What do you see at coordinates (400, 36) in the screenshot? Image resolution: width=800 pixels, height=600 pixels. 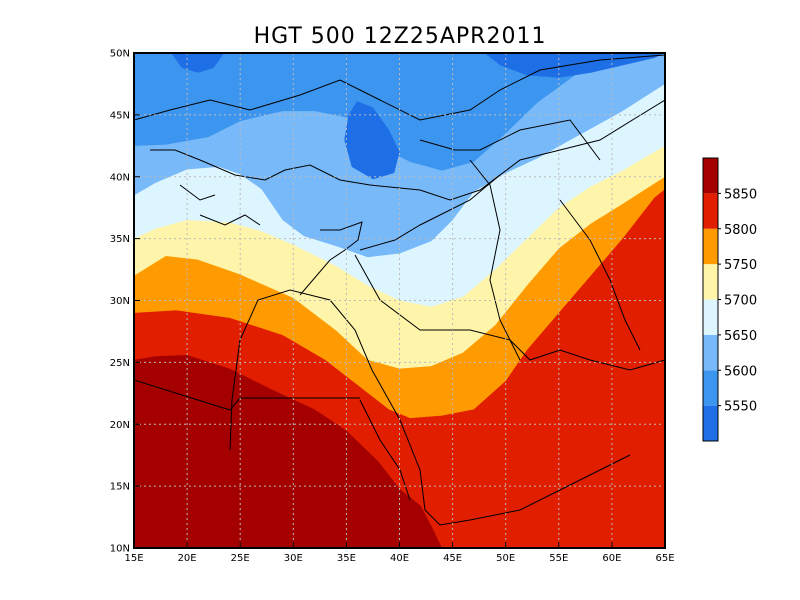 I see `chart-title: HGT 500 12Z25APR2011` at bounding box center [400, 36].